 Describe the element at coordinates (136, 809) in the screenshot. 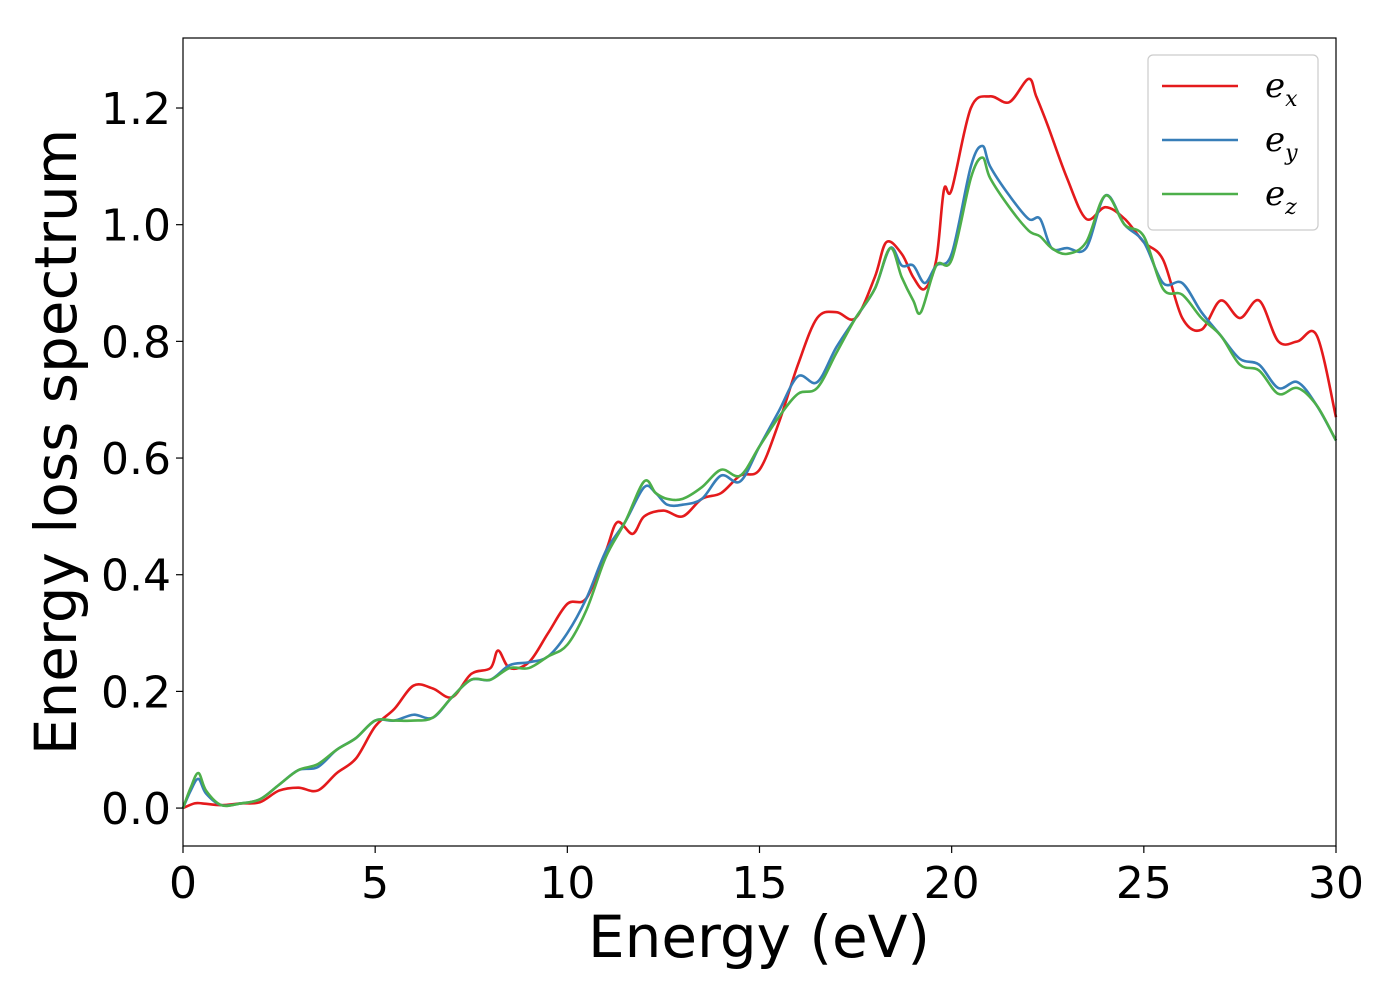

I see `y-tick-label: 0.0` at that location.